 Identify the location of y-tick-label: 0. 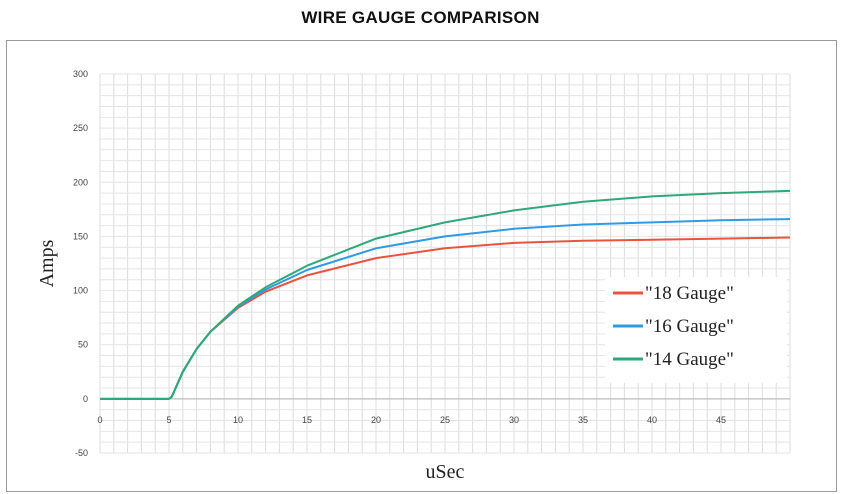
(85, 399).